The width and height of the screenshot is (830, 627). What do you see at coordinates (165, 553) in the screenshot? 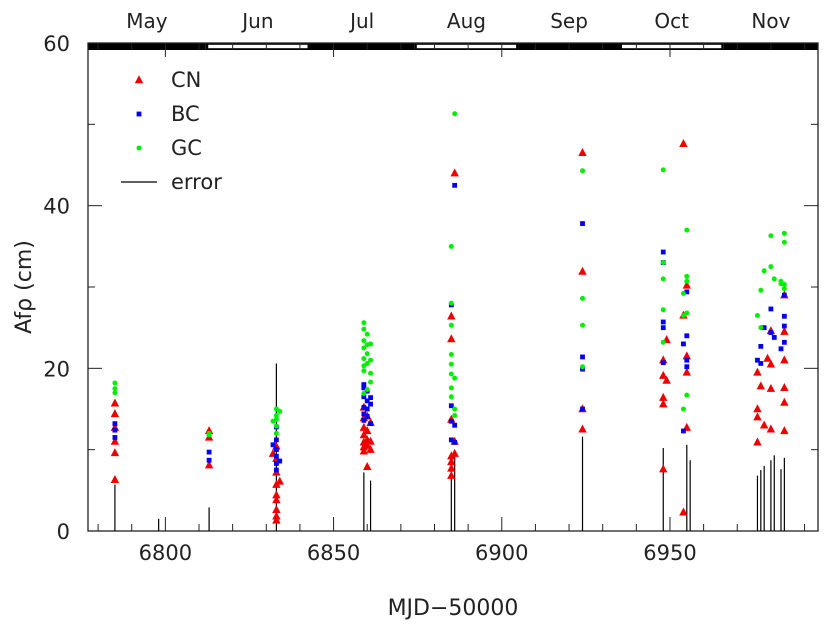
I see `x-tick-label: 6800` at bounding box center [165, 553].